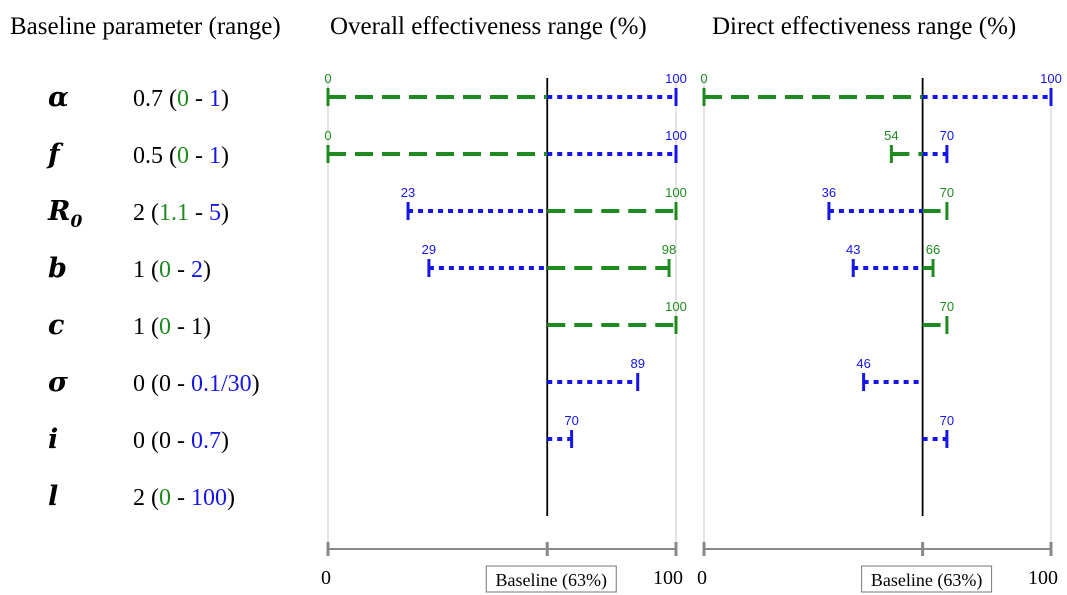  I want to click on header-parameter: Baseline parameter (range), so click(145, 26).